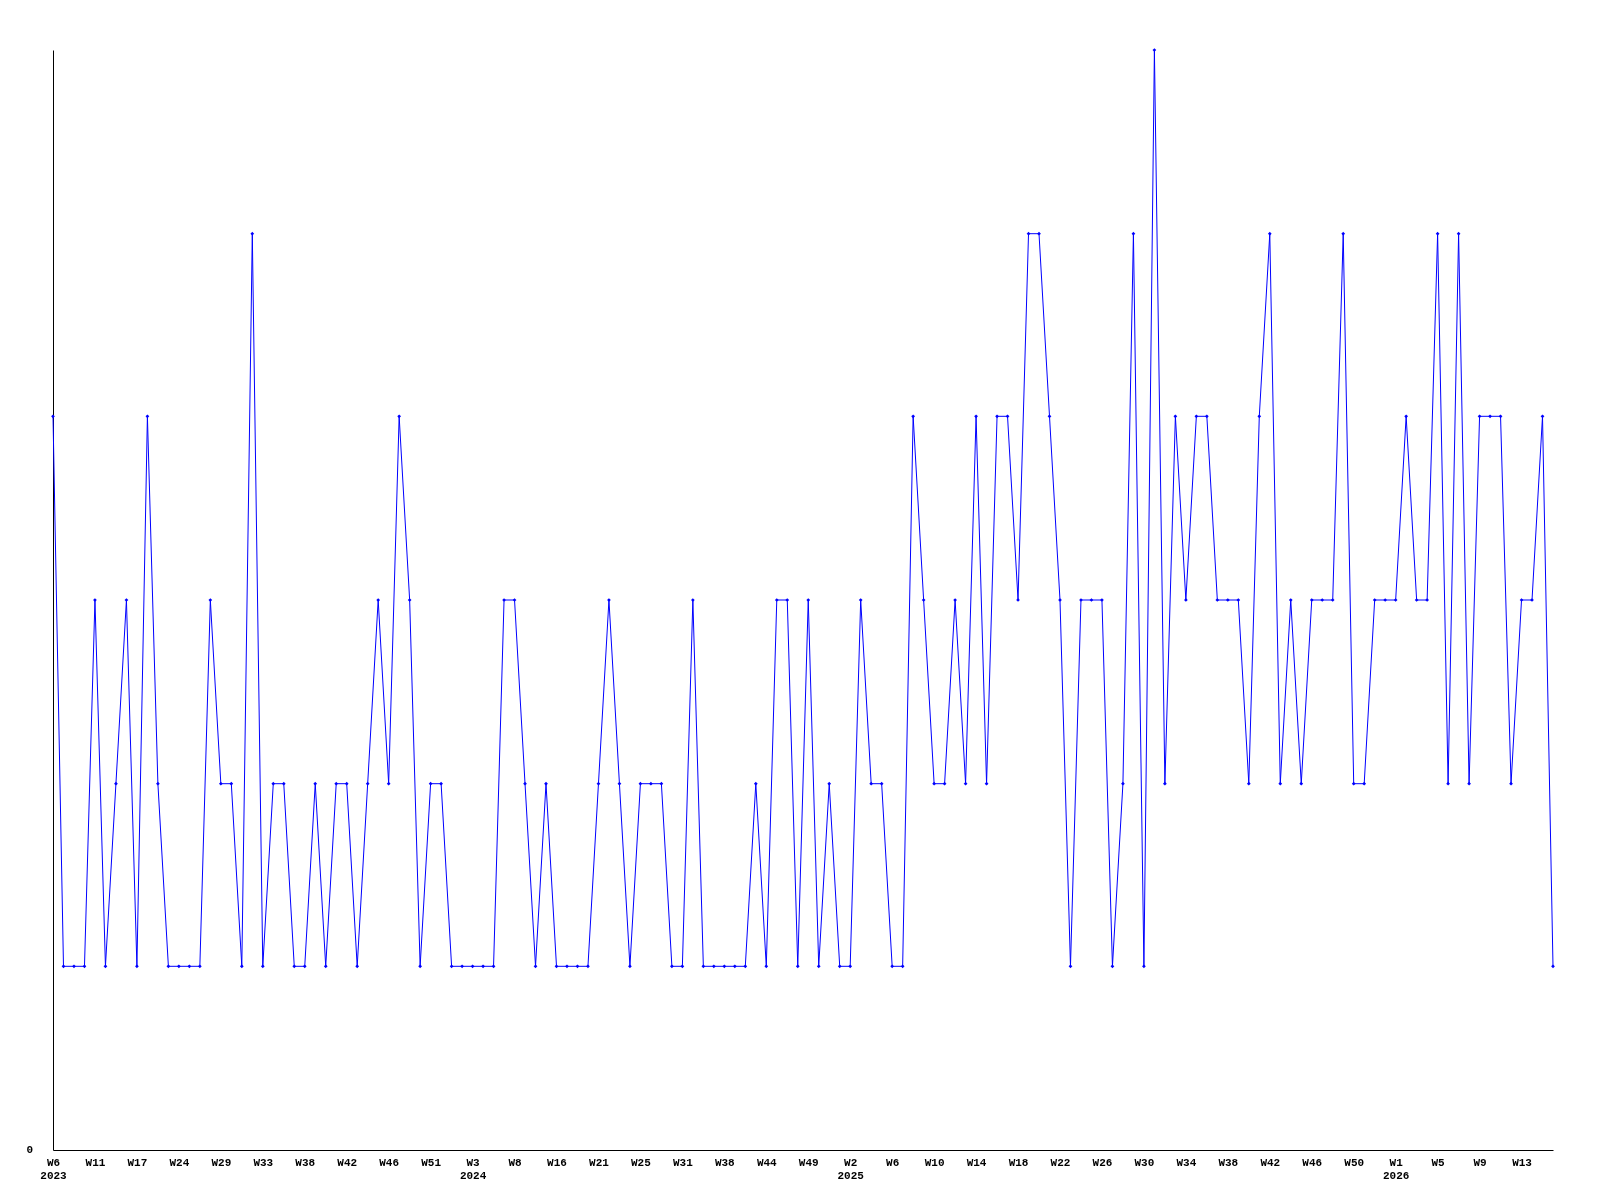 This screenshot has height=1200, width=1600. What do you see at coordinates (851, 1169) in the screenshot?
I see `x-tick-label: W2 2025` at bounding box center [851, 1169].